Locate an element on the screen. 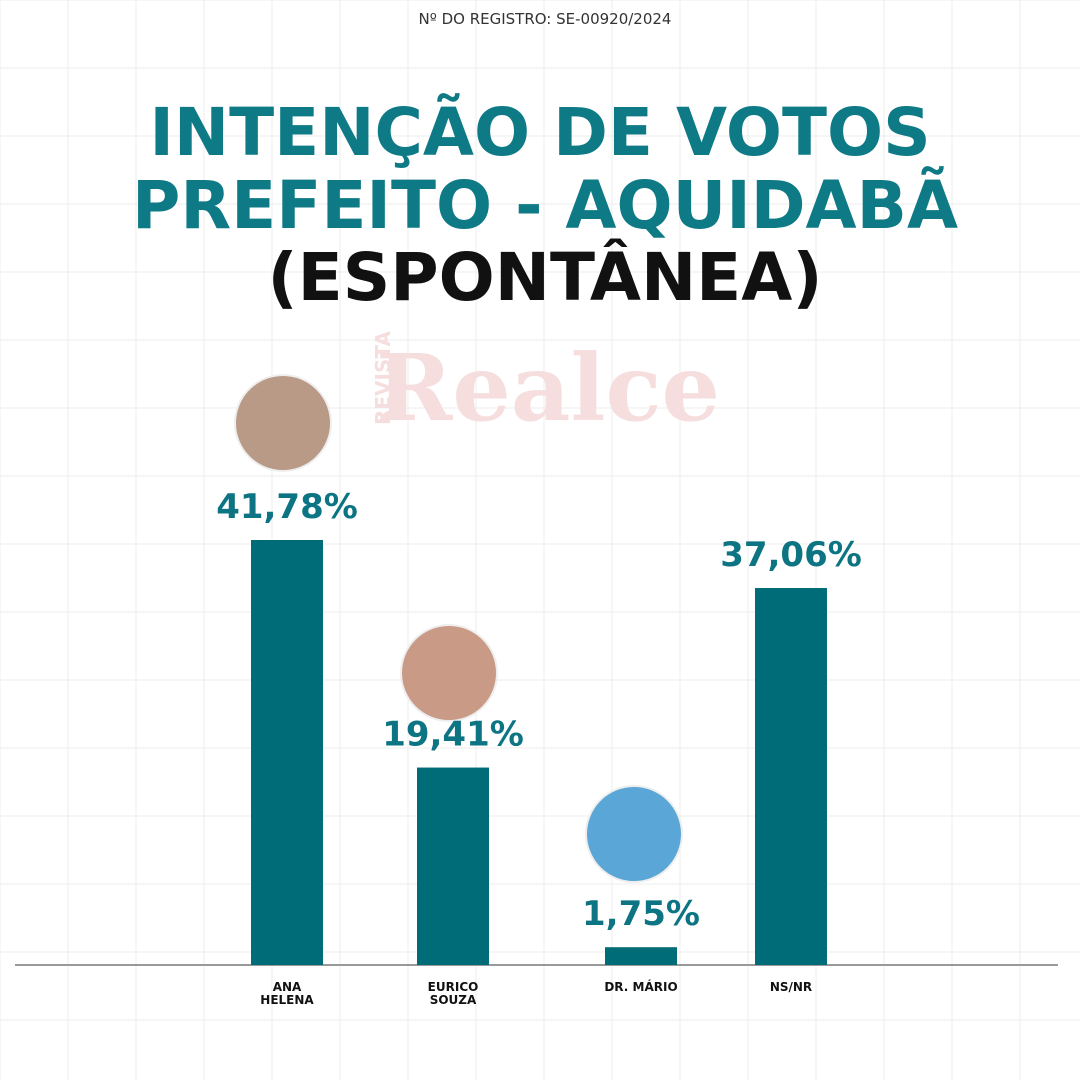 This screenshot has height=1080, width=1080. watermark: Realce is located at coordinates (548, 388).